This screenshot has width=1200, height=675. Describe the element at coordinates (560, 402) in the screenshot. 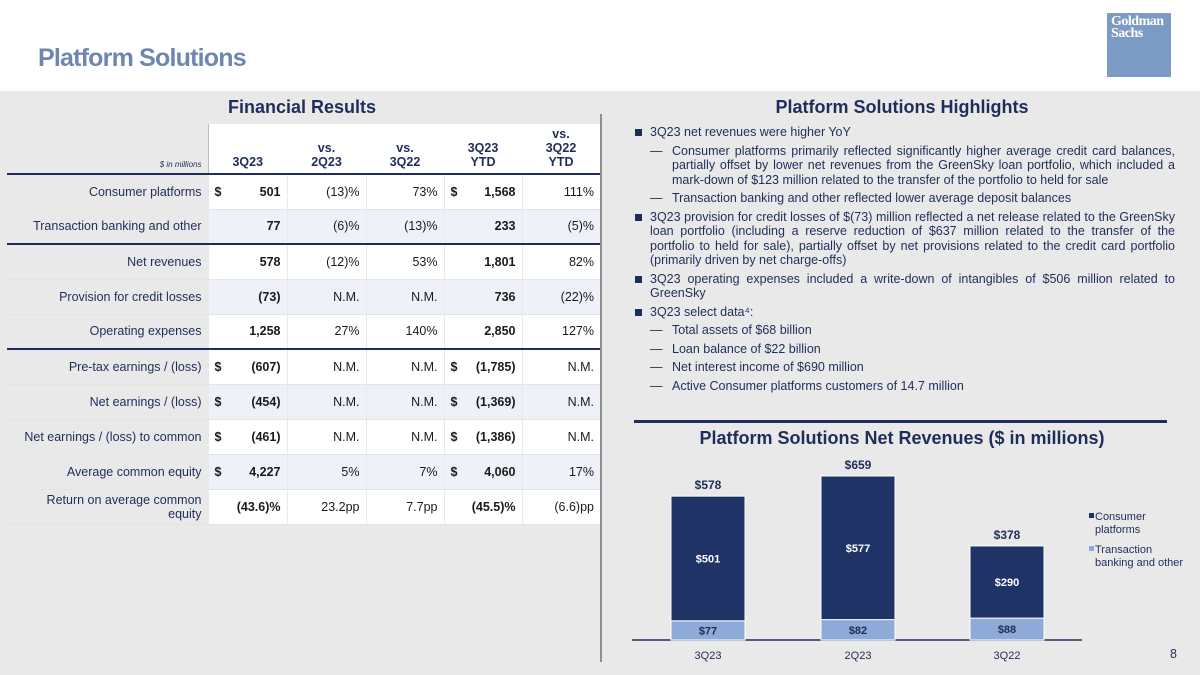

I see `cell-vs-3q22-ytd: N.M.` at that location.